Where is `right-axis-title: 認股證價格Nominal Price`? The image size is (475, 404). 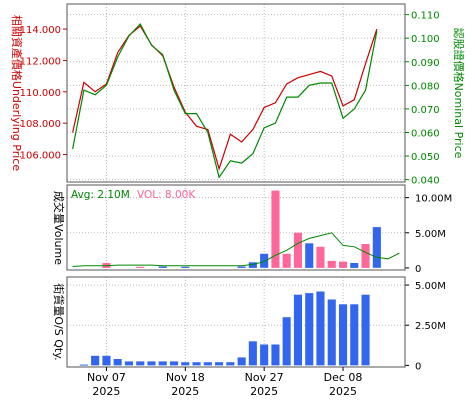
right-axis-title: 認股證價格Nominal Price is located at coordinates (459, 93).